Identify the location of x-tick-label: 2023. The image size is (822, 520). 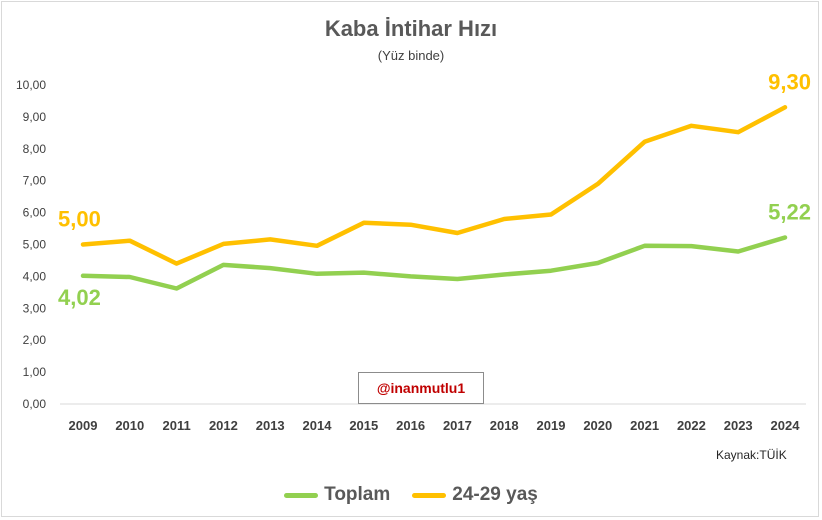
(738, 425).